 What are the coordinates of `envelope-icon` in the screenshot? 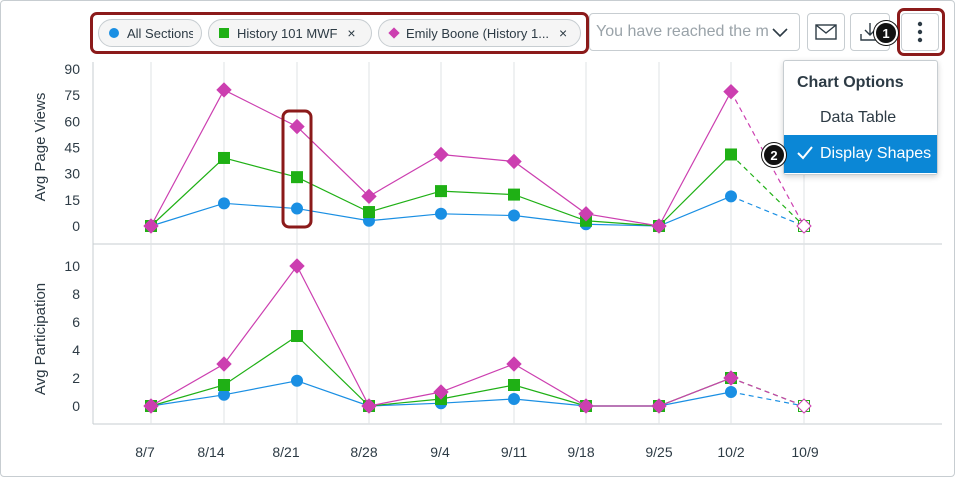 It's located at (826, 32).